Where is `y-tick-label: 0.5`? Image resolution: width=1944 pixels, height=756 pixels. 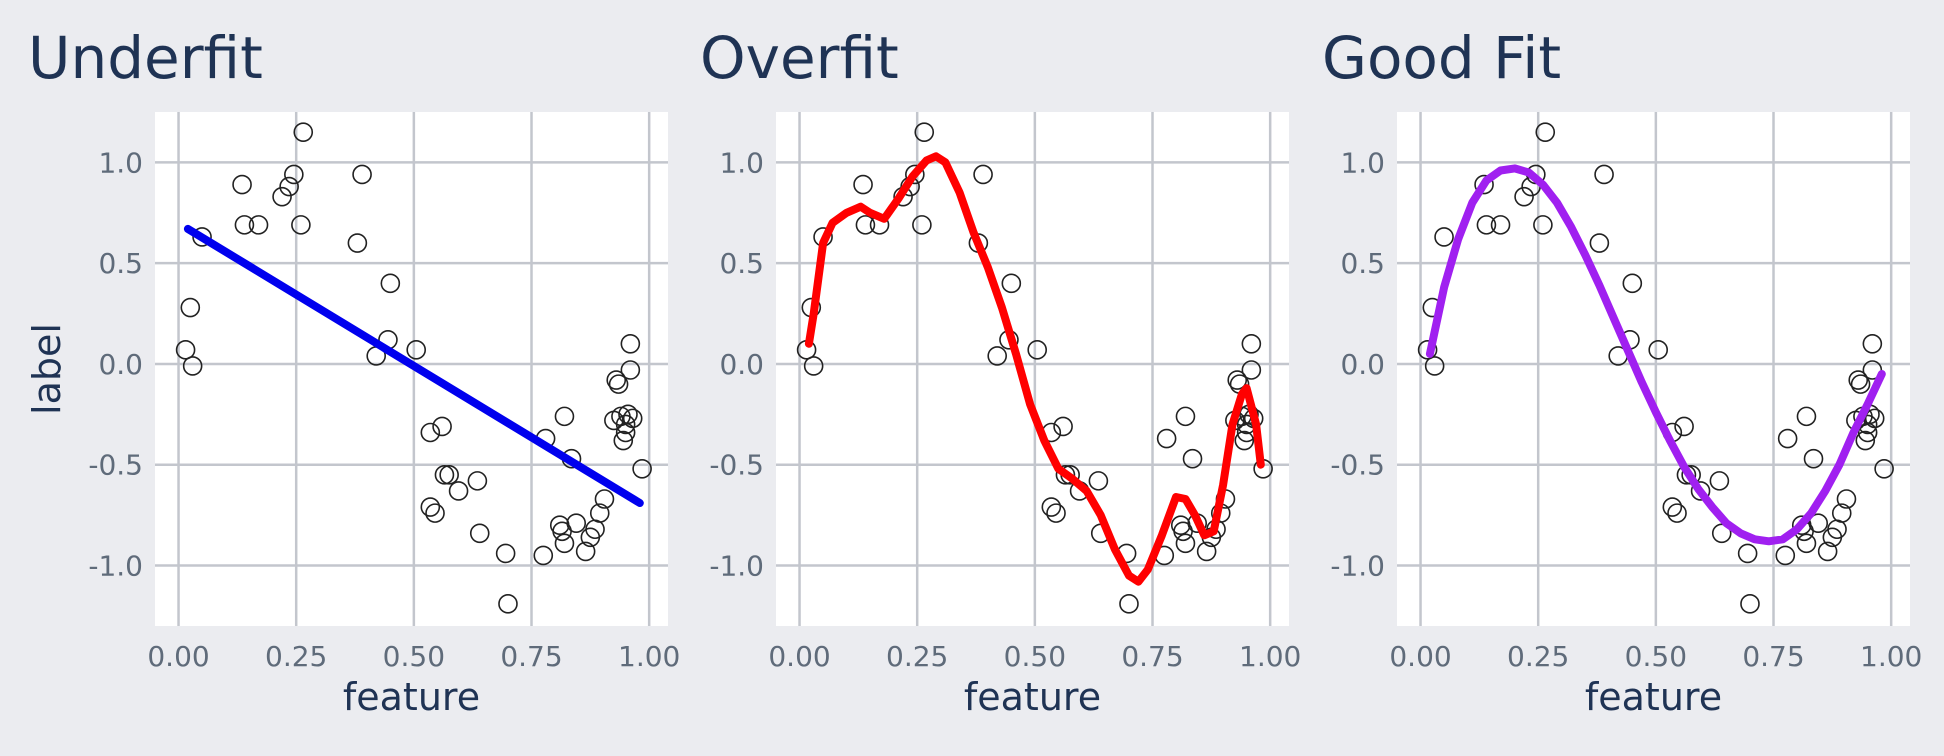
y-tick-label: 0.5 is located at coordinates (1362, 263).